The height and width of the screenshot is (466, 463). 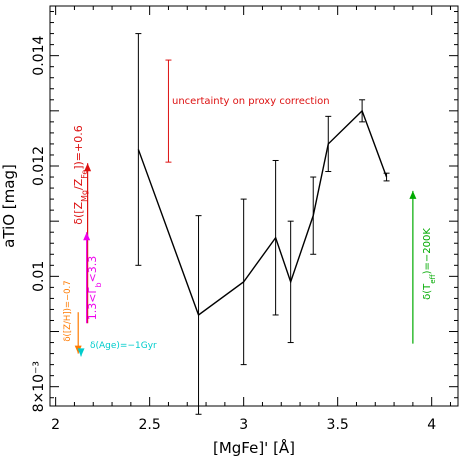 I want to click on arrow-imf-label: 1.3<Γb<3.3, so click(x=94, y=288).